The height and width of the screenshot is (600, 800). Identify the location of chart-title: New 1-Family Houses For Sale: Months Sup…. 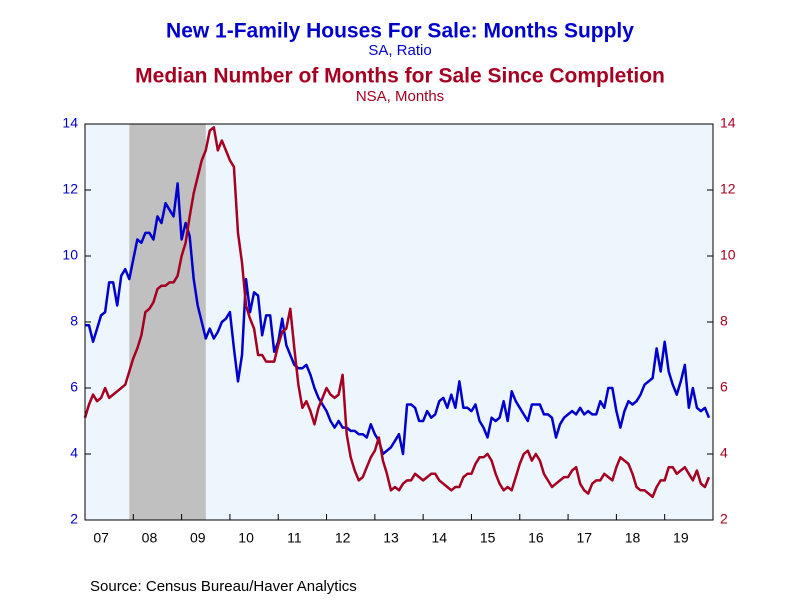
(400, 31).